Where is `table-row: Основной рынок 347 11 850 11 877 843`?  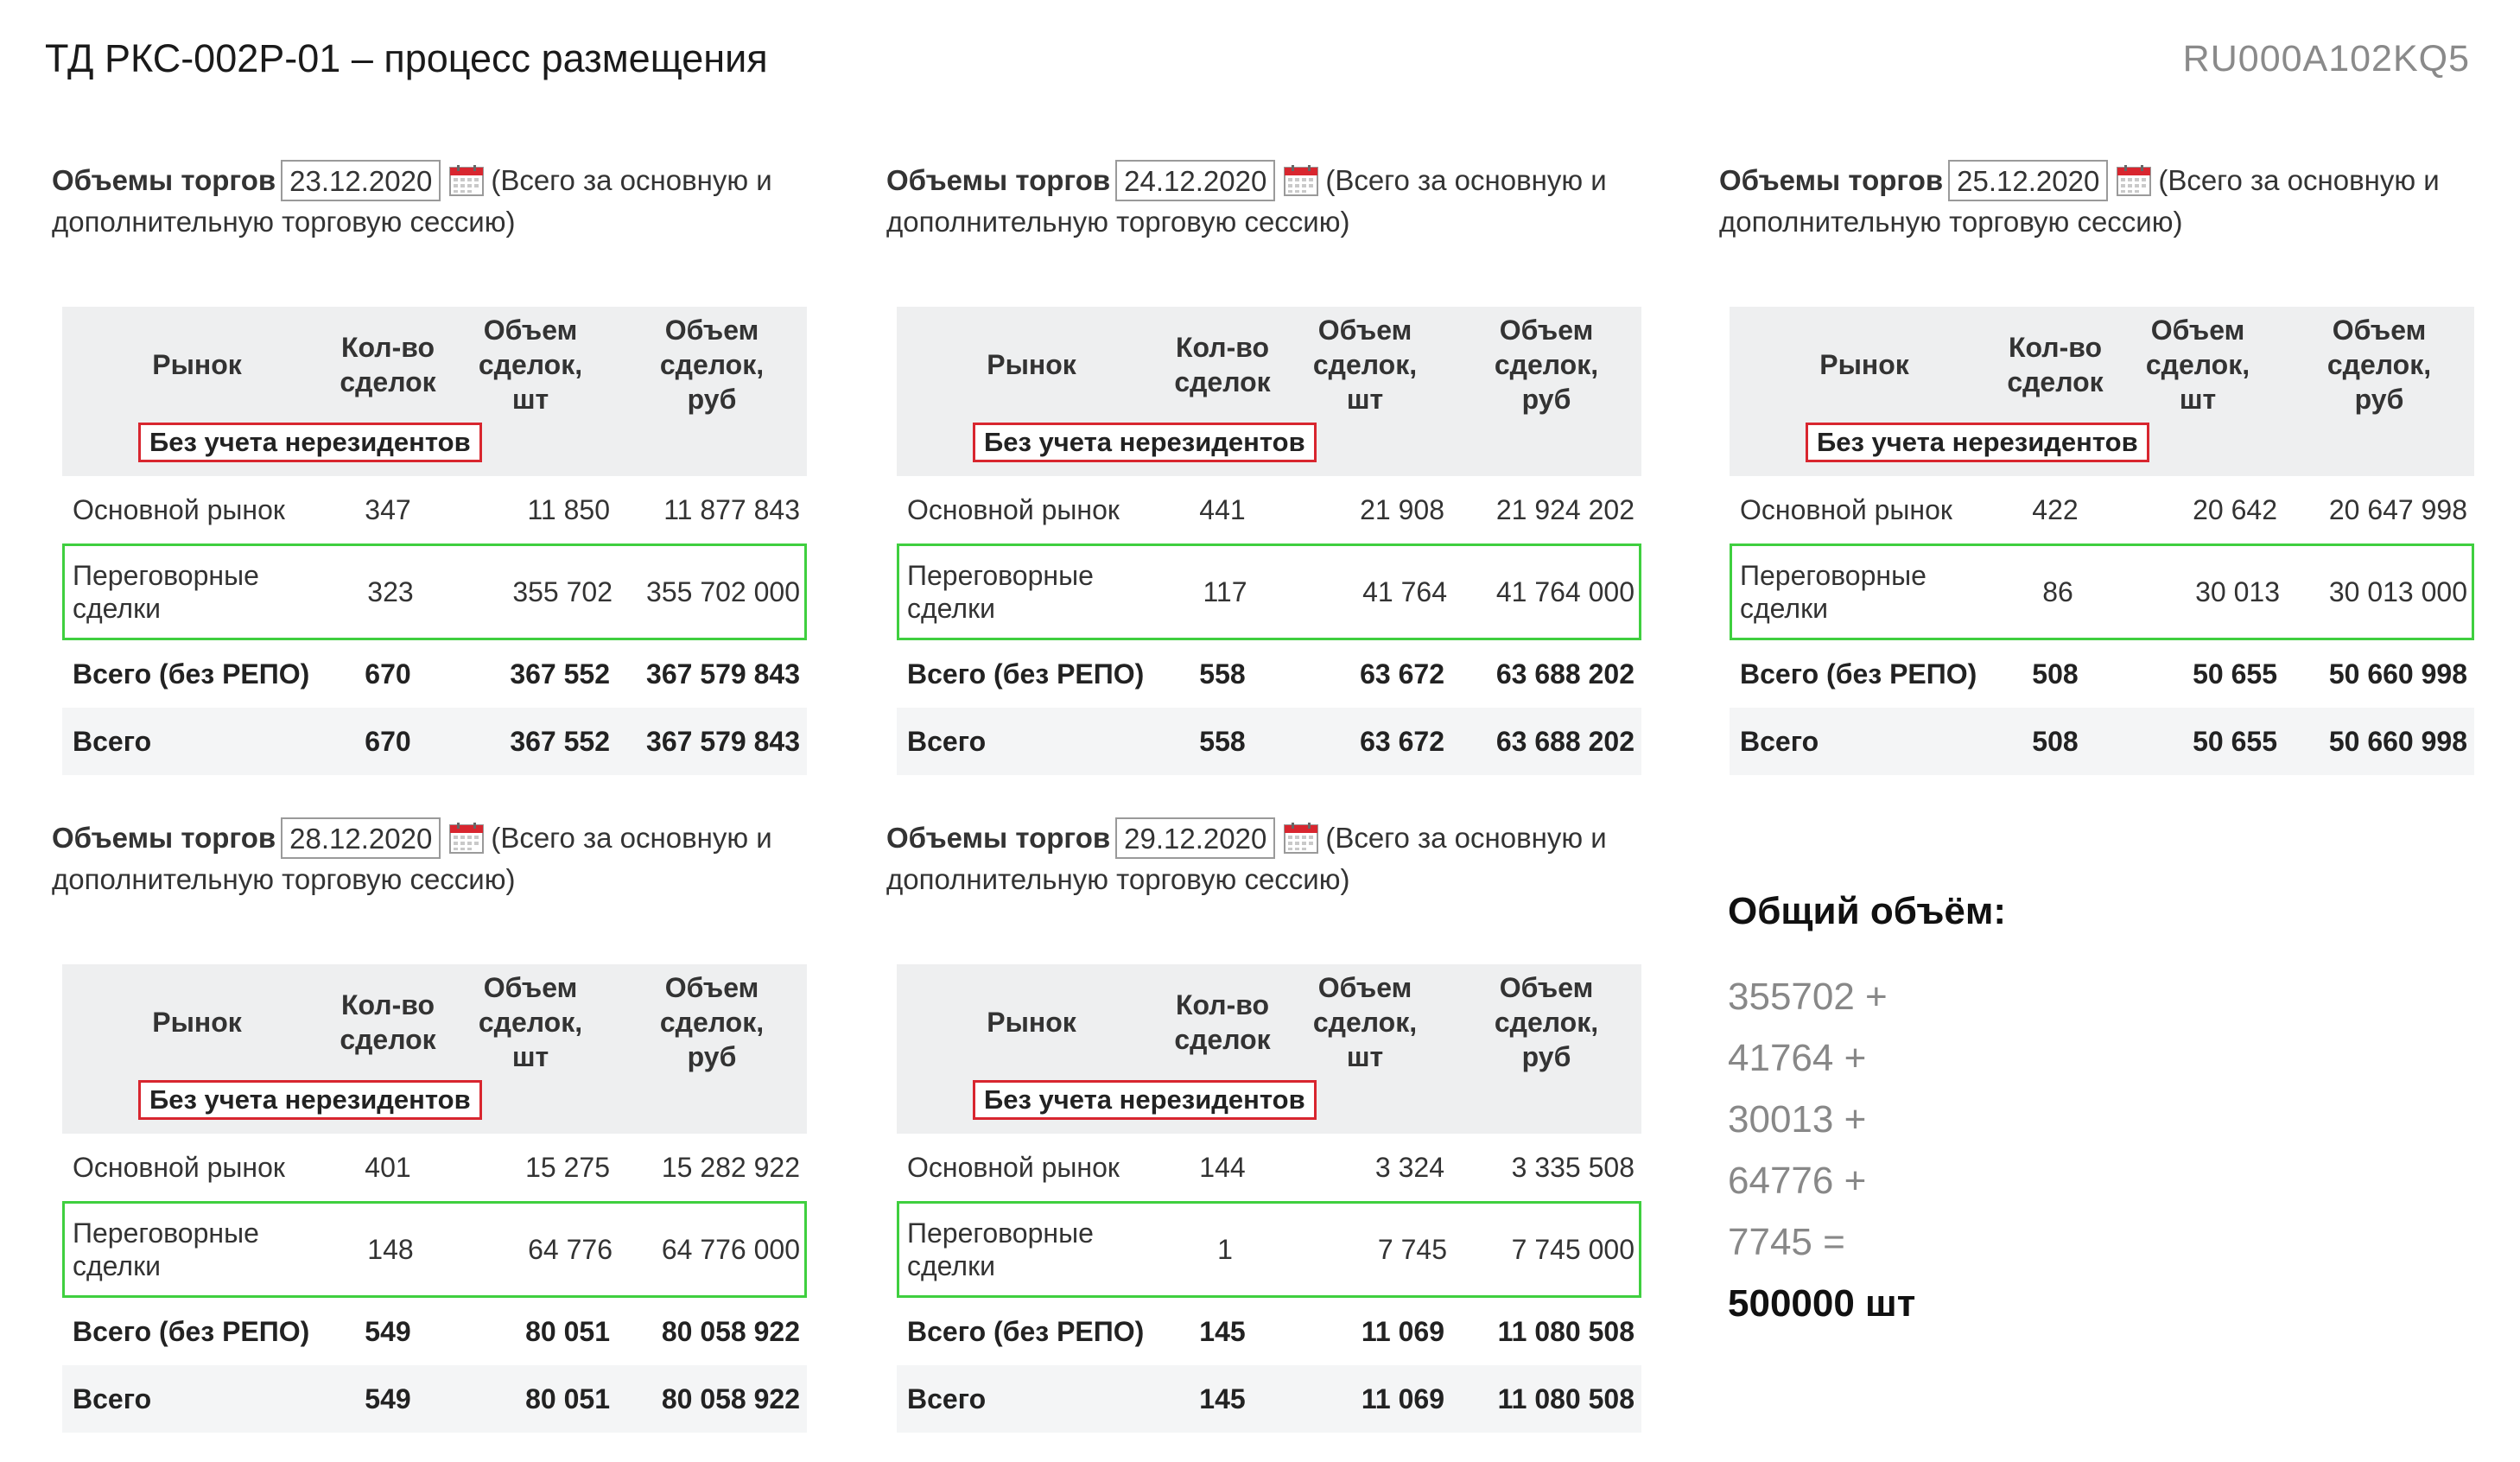 table-row: Основной рынок 347 11 850 11 877 843 is located at coordinates (434, 509).